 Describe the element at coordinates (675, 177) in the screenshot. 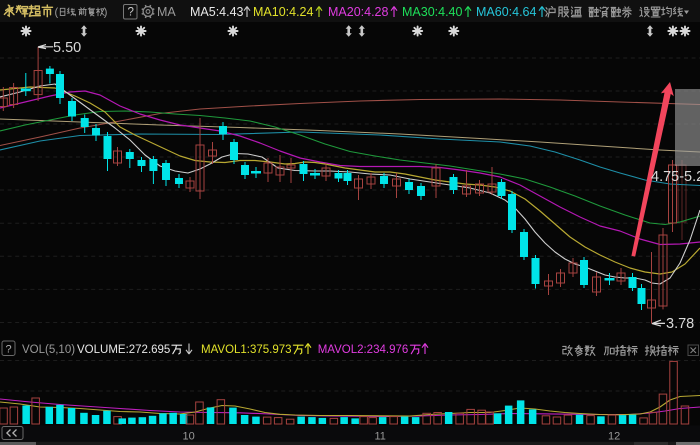

I see `svg-text: 4.75-5.23` at that location.